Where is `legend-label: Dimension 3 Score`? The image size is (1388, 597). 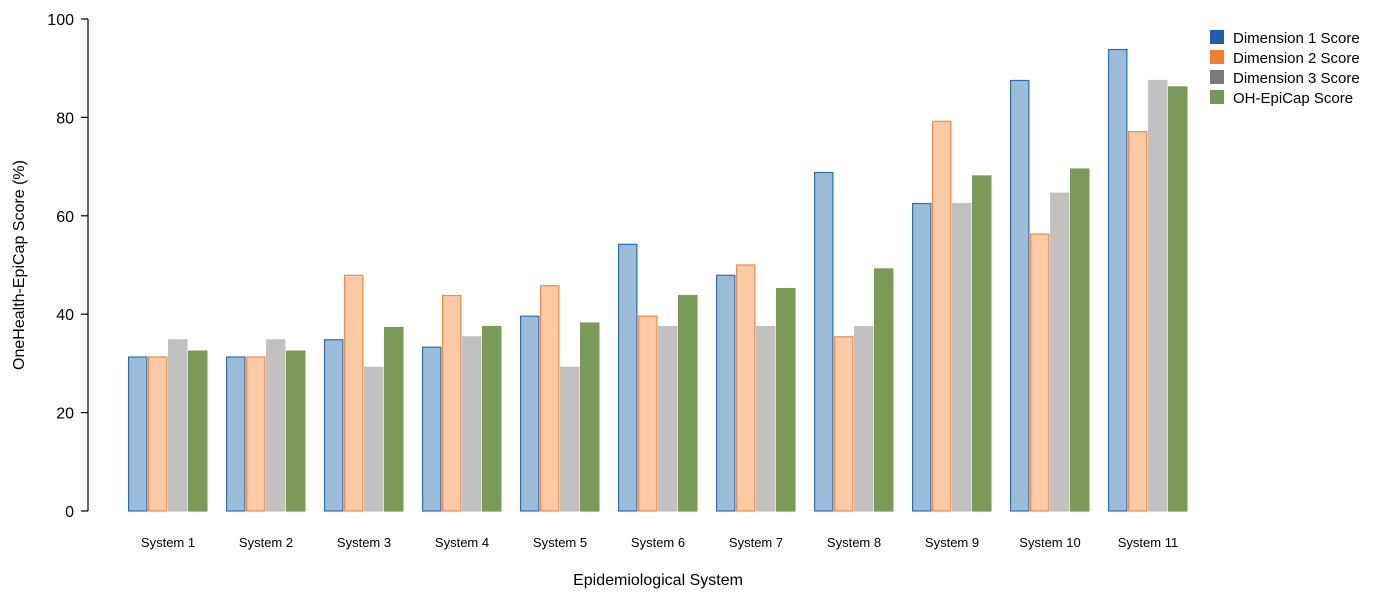 legend-label: Dimension 3 Score is located at coordinates (1296, 78).